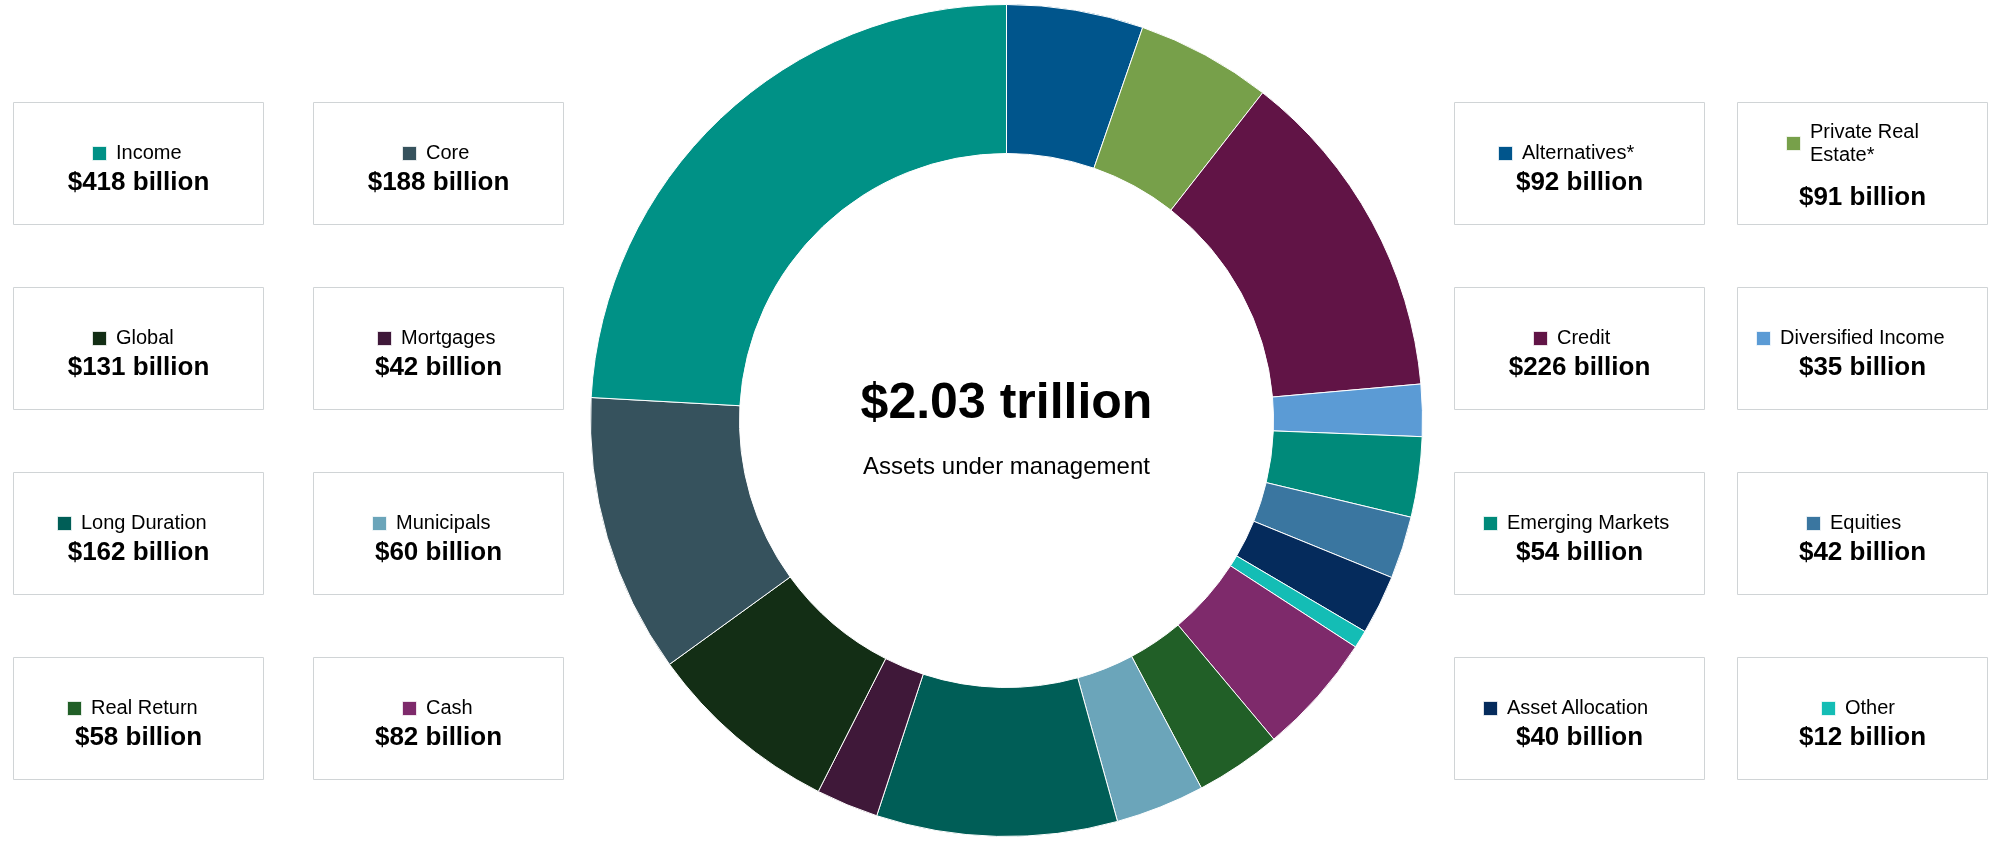 The image size is (1994, 841). I want to click on data-label: $91 billion, so click(1862, 195).